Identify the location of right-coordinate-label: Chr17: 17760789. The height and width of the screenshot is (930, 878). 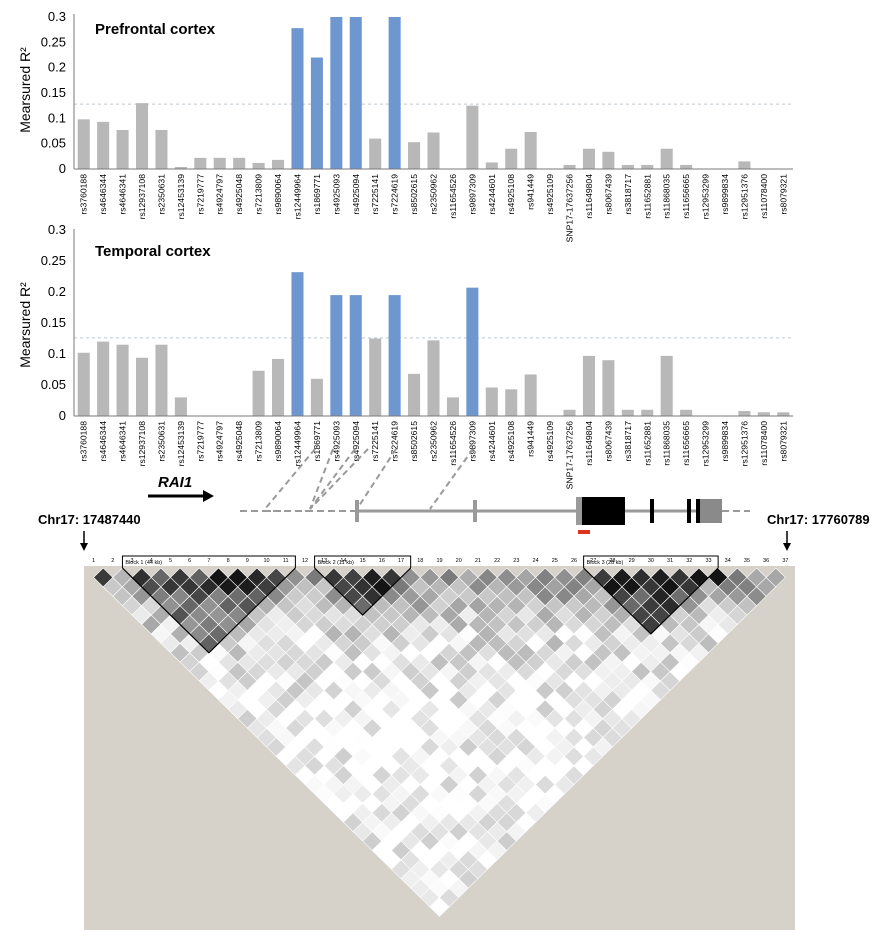
(818, 519).